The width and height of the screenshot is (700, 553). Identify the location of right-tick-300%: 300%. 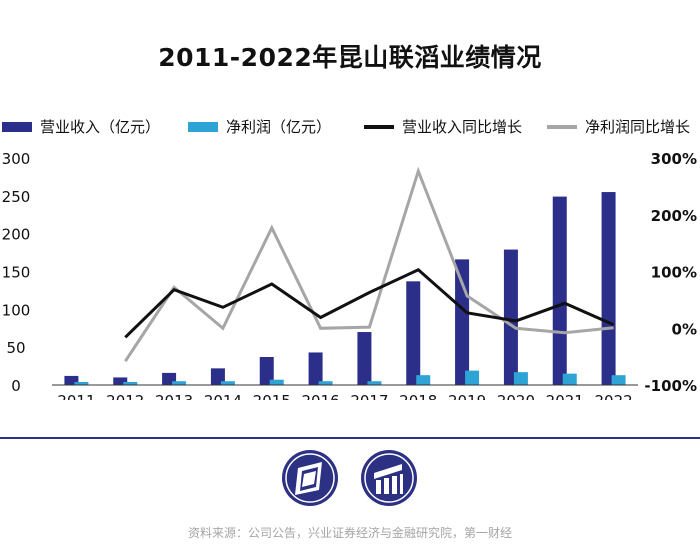
(674, 159).